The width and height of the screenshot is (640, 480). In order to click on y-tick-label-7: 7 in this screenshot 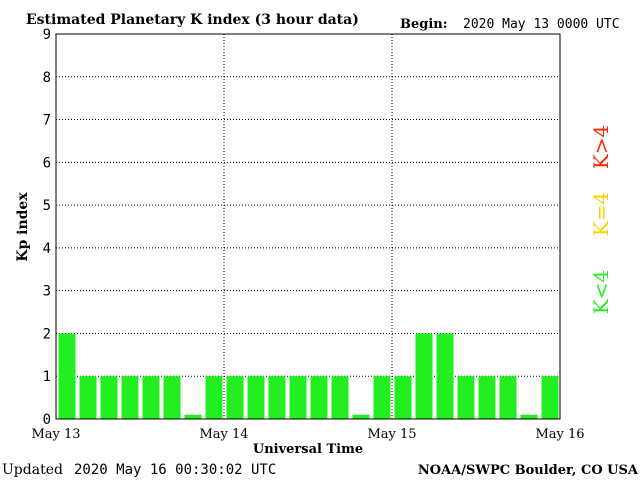, I will do `click(47, 121)`.